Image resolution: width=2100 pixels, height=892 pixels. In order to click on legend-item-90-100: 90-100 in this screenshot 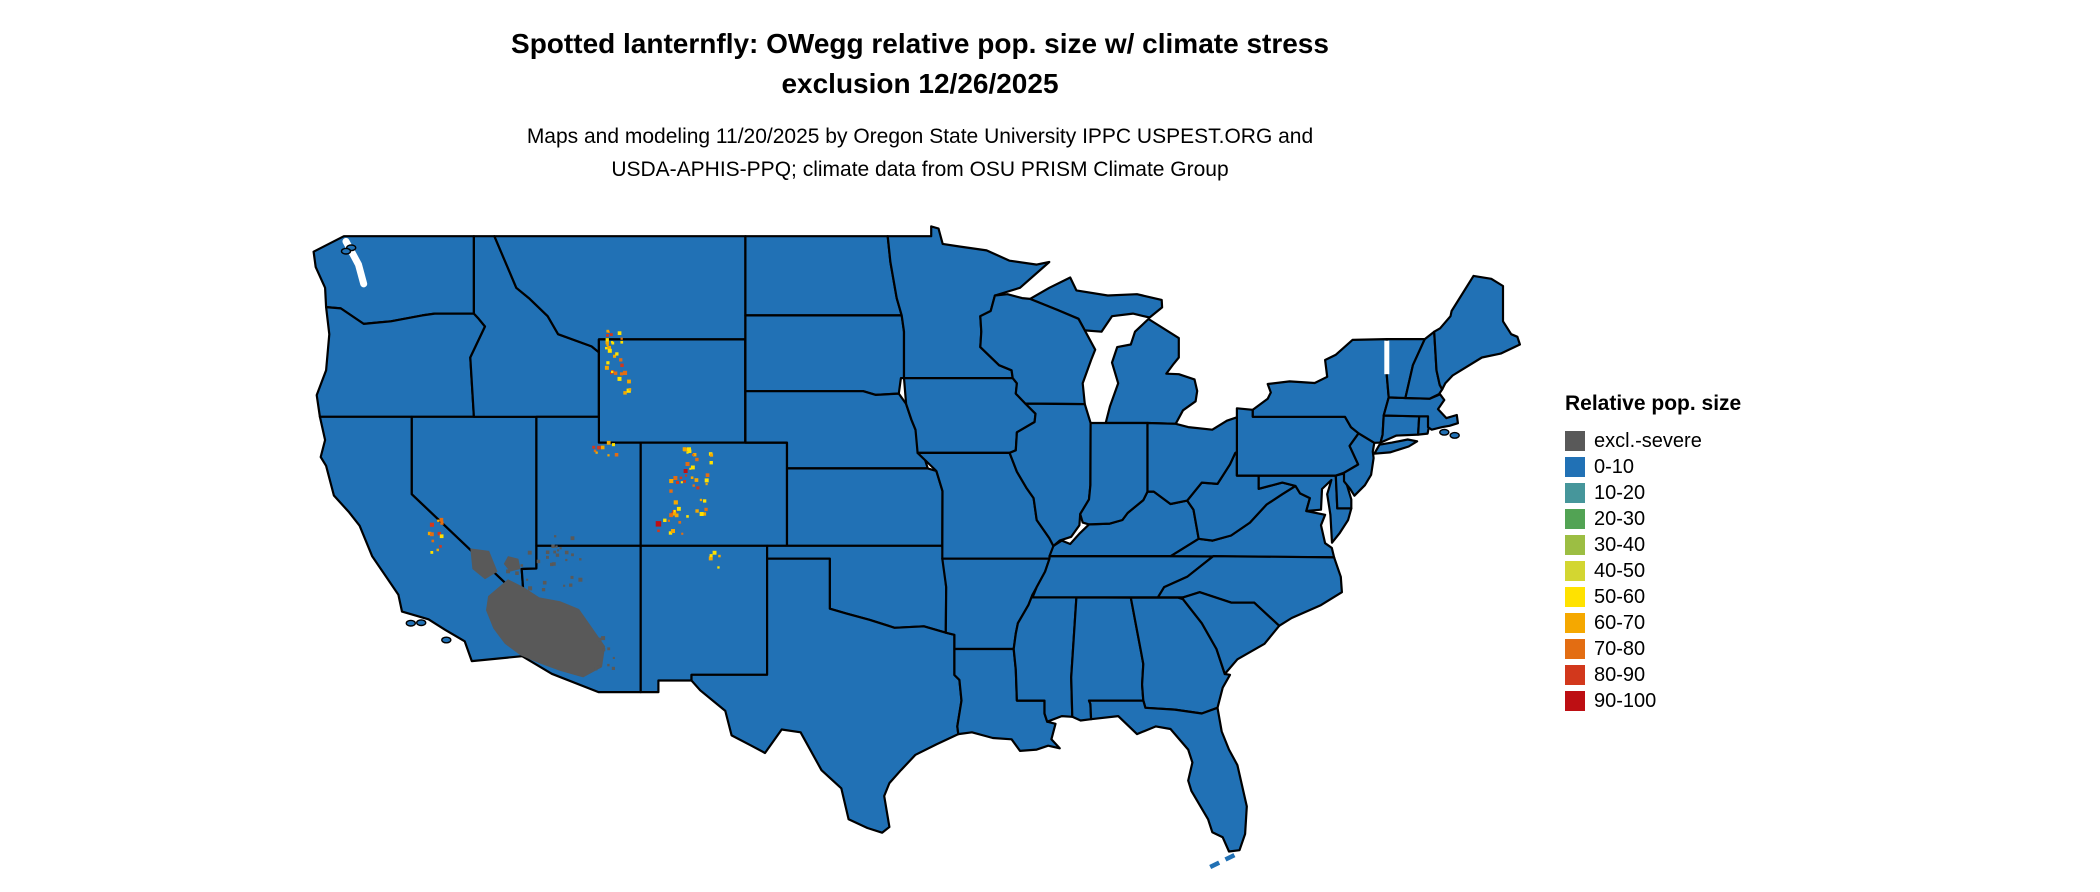, I will do `click(1653, 701)`.